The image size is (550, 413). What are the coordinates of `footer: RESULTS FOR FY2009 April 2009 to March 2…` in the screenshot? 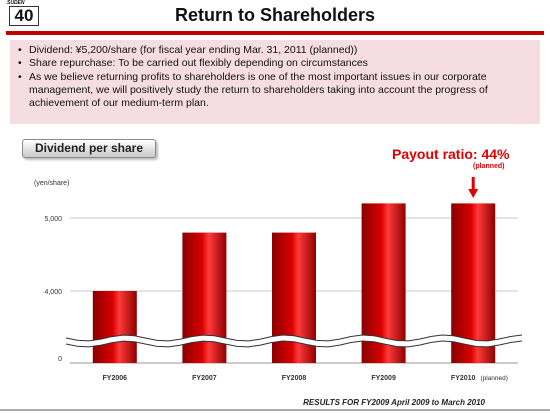 It's located at (275, 405).